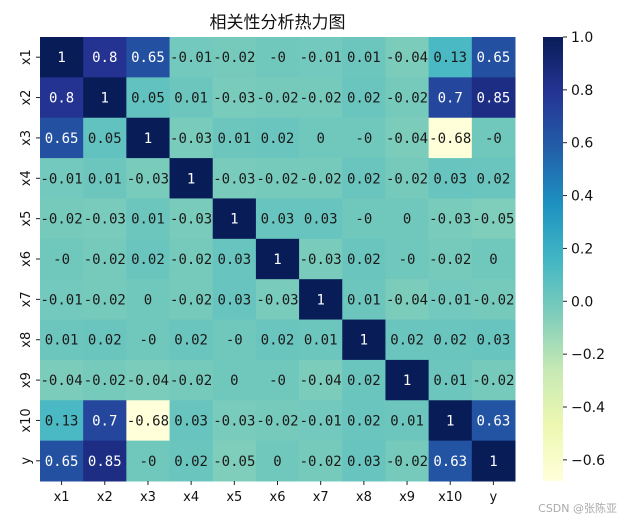 The height and width of the screenshot is (520, 623). I want to click on cell-value-label-x10-x2: 0.7, so click(104, 421).